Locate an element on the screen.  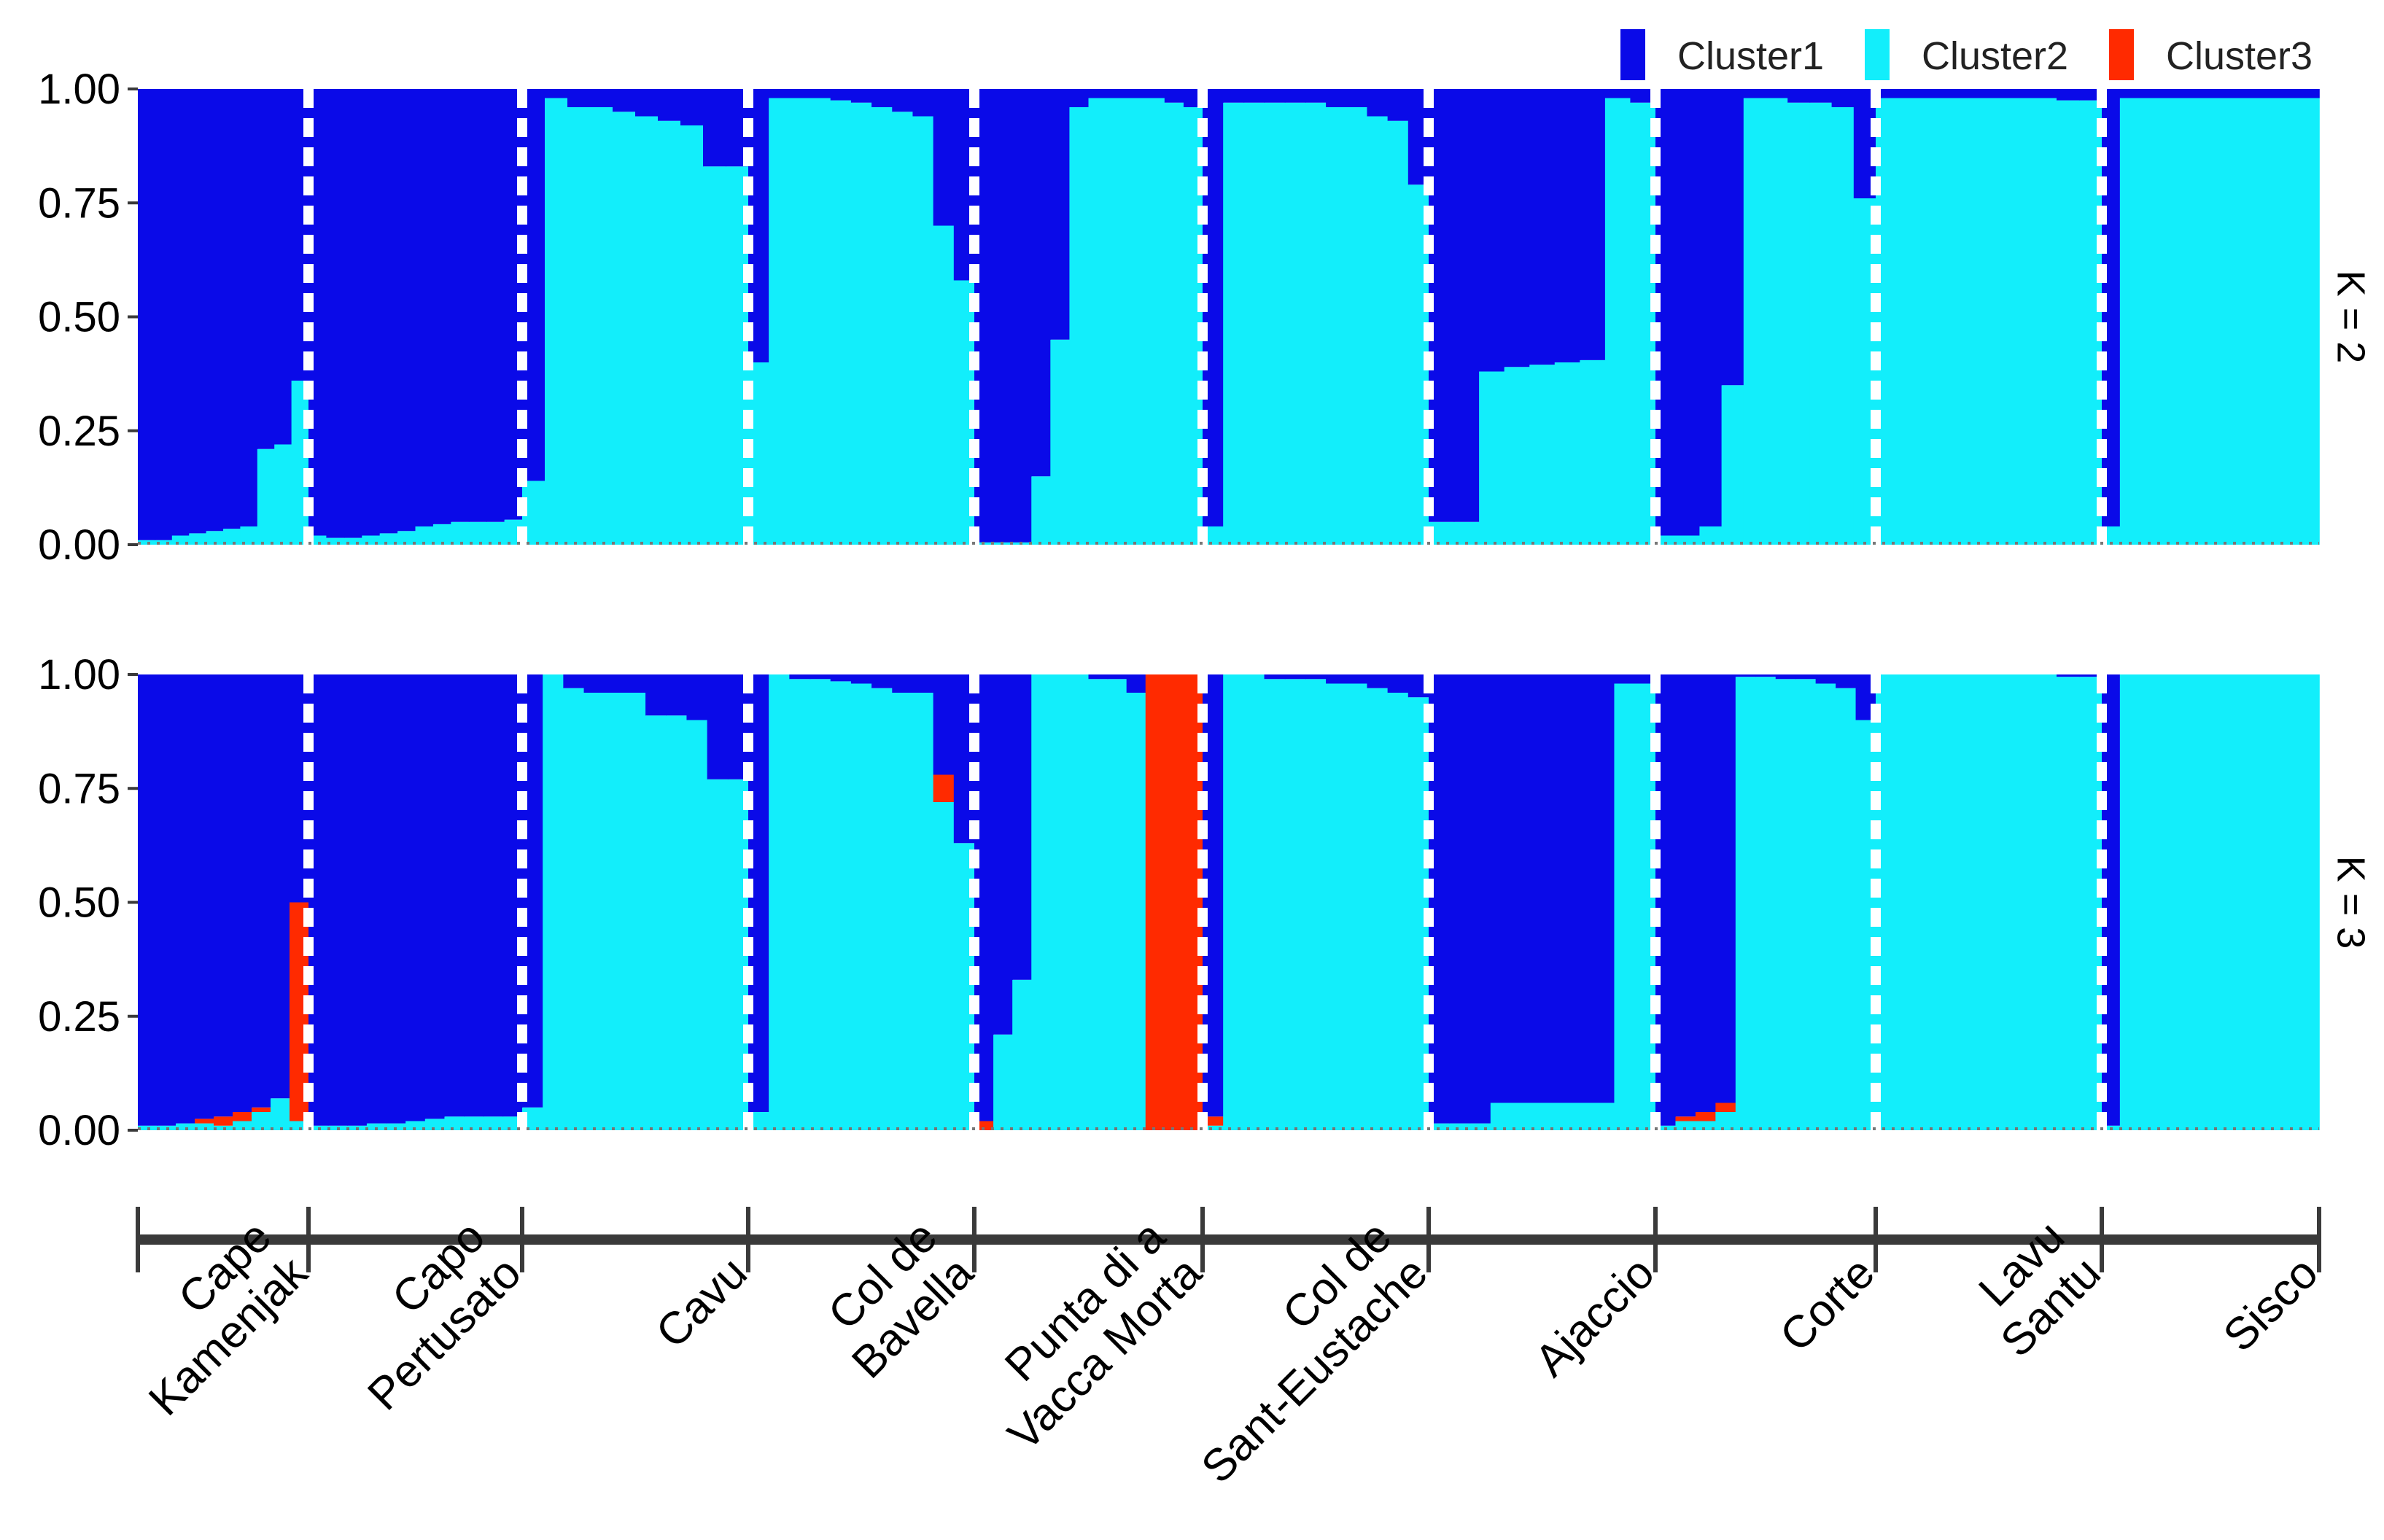
legend-label-cluster3: Cluster3 is located at coordinates (2239, 56).